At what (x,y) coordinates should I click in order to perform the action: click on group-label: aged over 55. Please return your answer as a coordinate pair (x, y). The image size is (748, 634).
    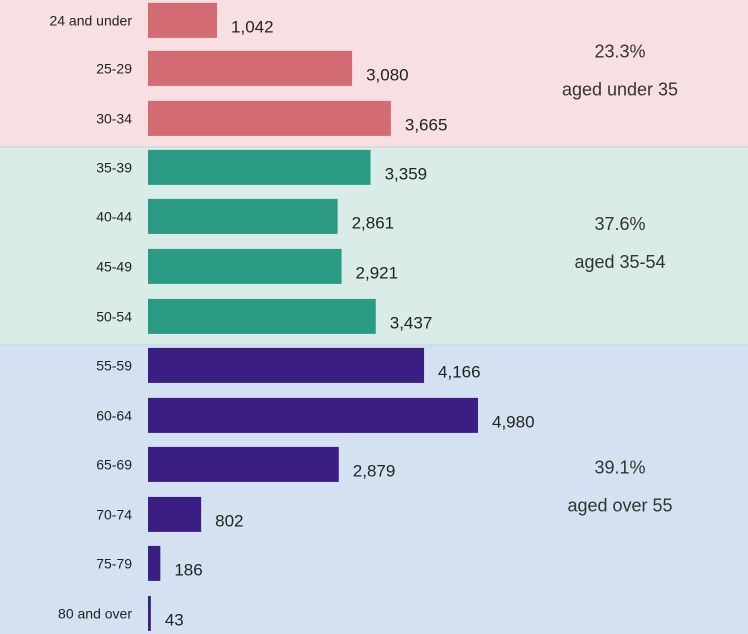
    Looking at the image, I should click on (619, 506).